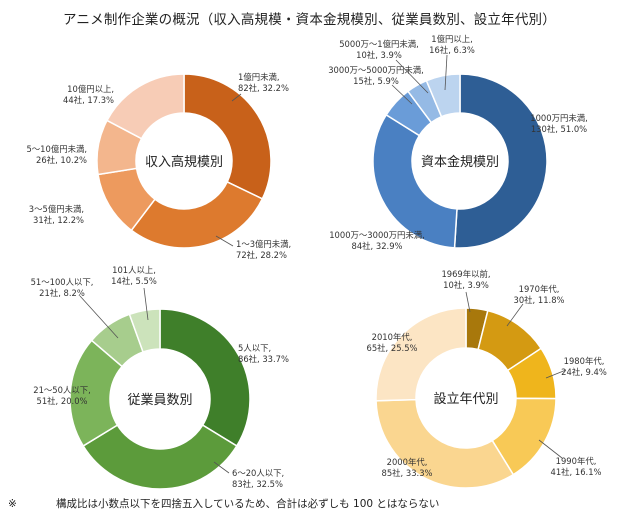 The image size is (640, 517). Describe the element at coordinates (90, 89) in the screenshot. I see `data-label-name: 10億円以上,` at that location.